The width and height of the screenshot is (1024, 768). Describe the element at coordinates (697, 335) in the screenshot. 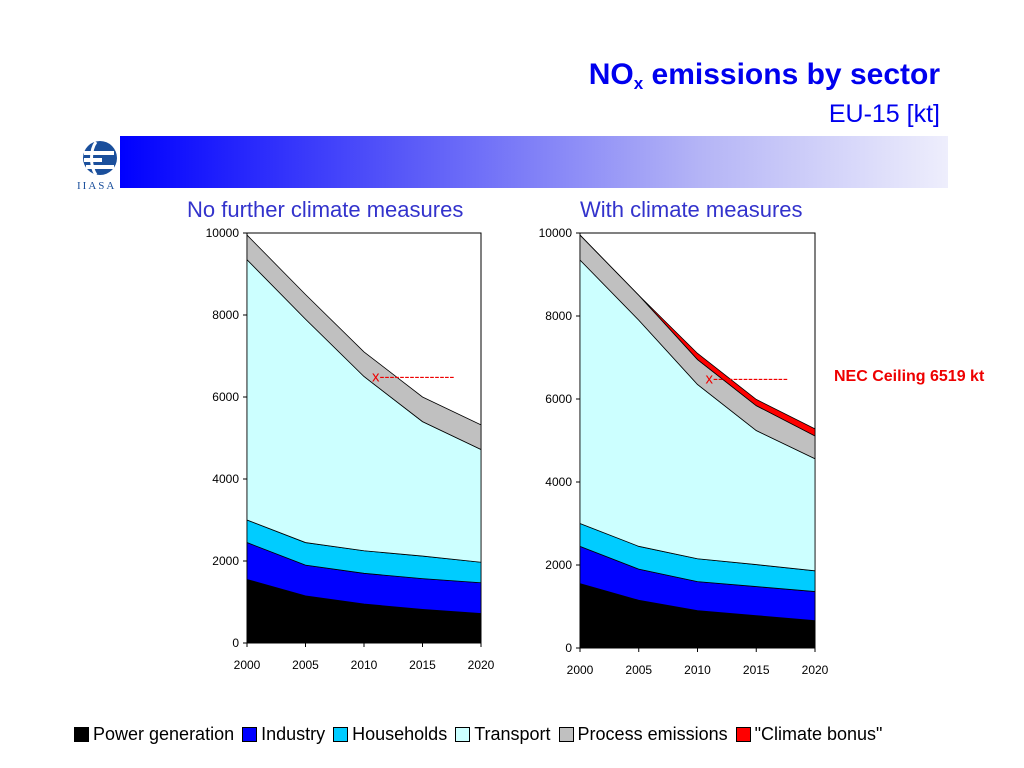

I see `chart-2-area-climate-bonus` at that location.